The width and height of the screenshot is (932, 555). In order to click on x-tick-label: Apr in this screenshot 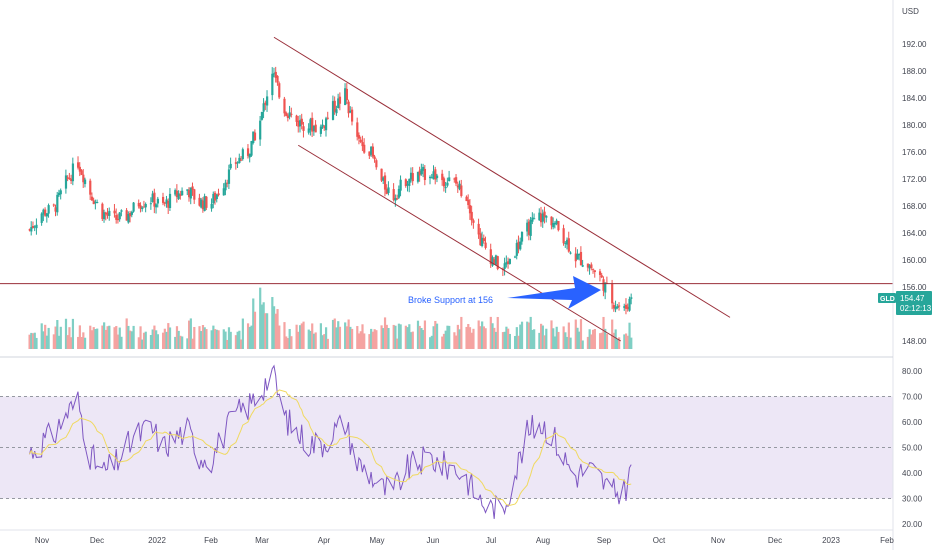, I will do `click(324, 540)`.